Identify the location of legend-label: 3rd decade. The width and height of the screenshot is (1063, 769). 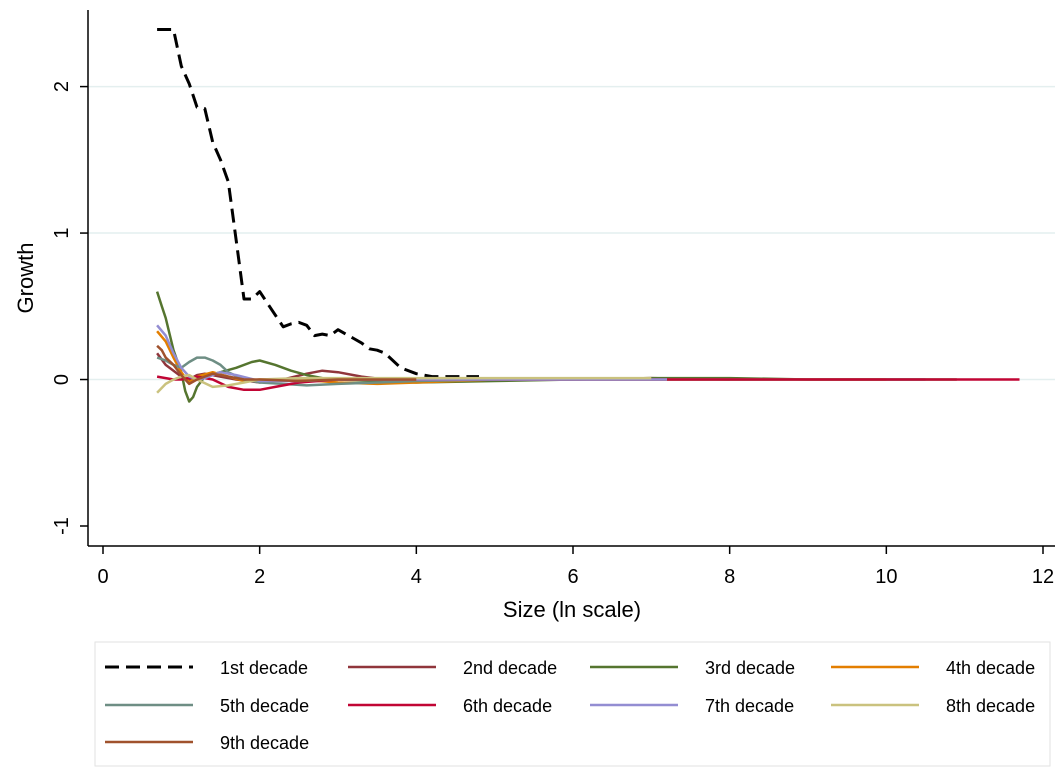
(750, 668).